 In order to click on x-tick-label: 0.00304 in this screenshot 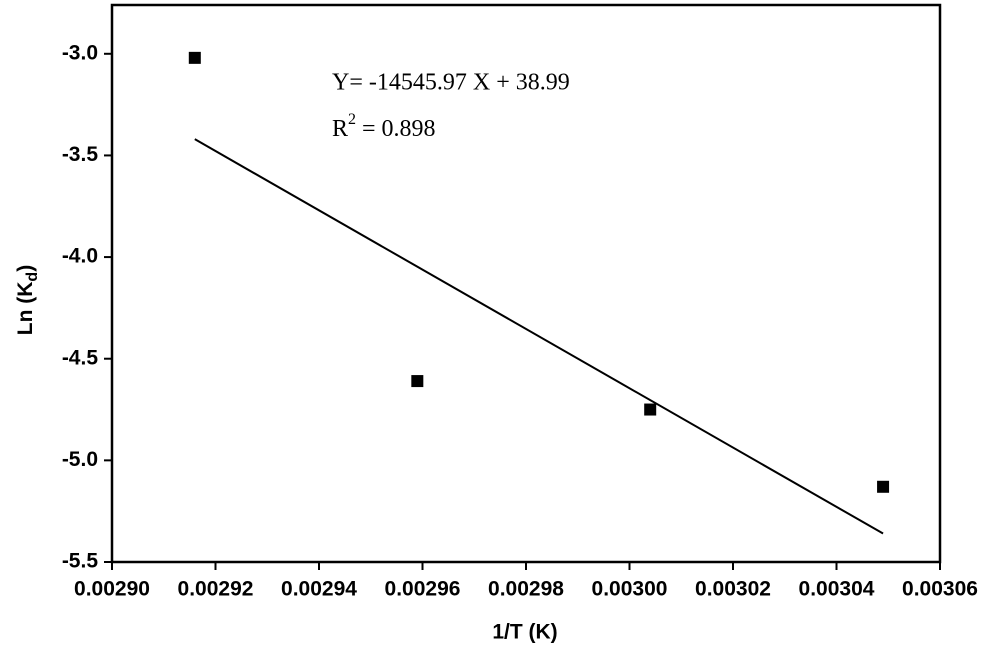, I will do `click(837, 589)`.